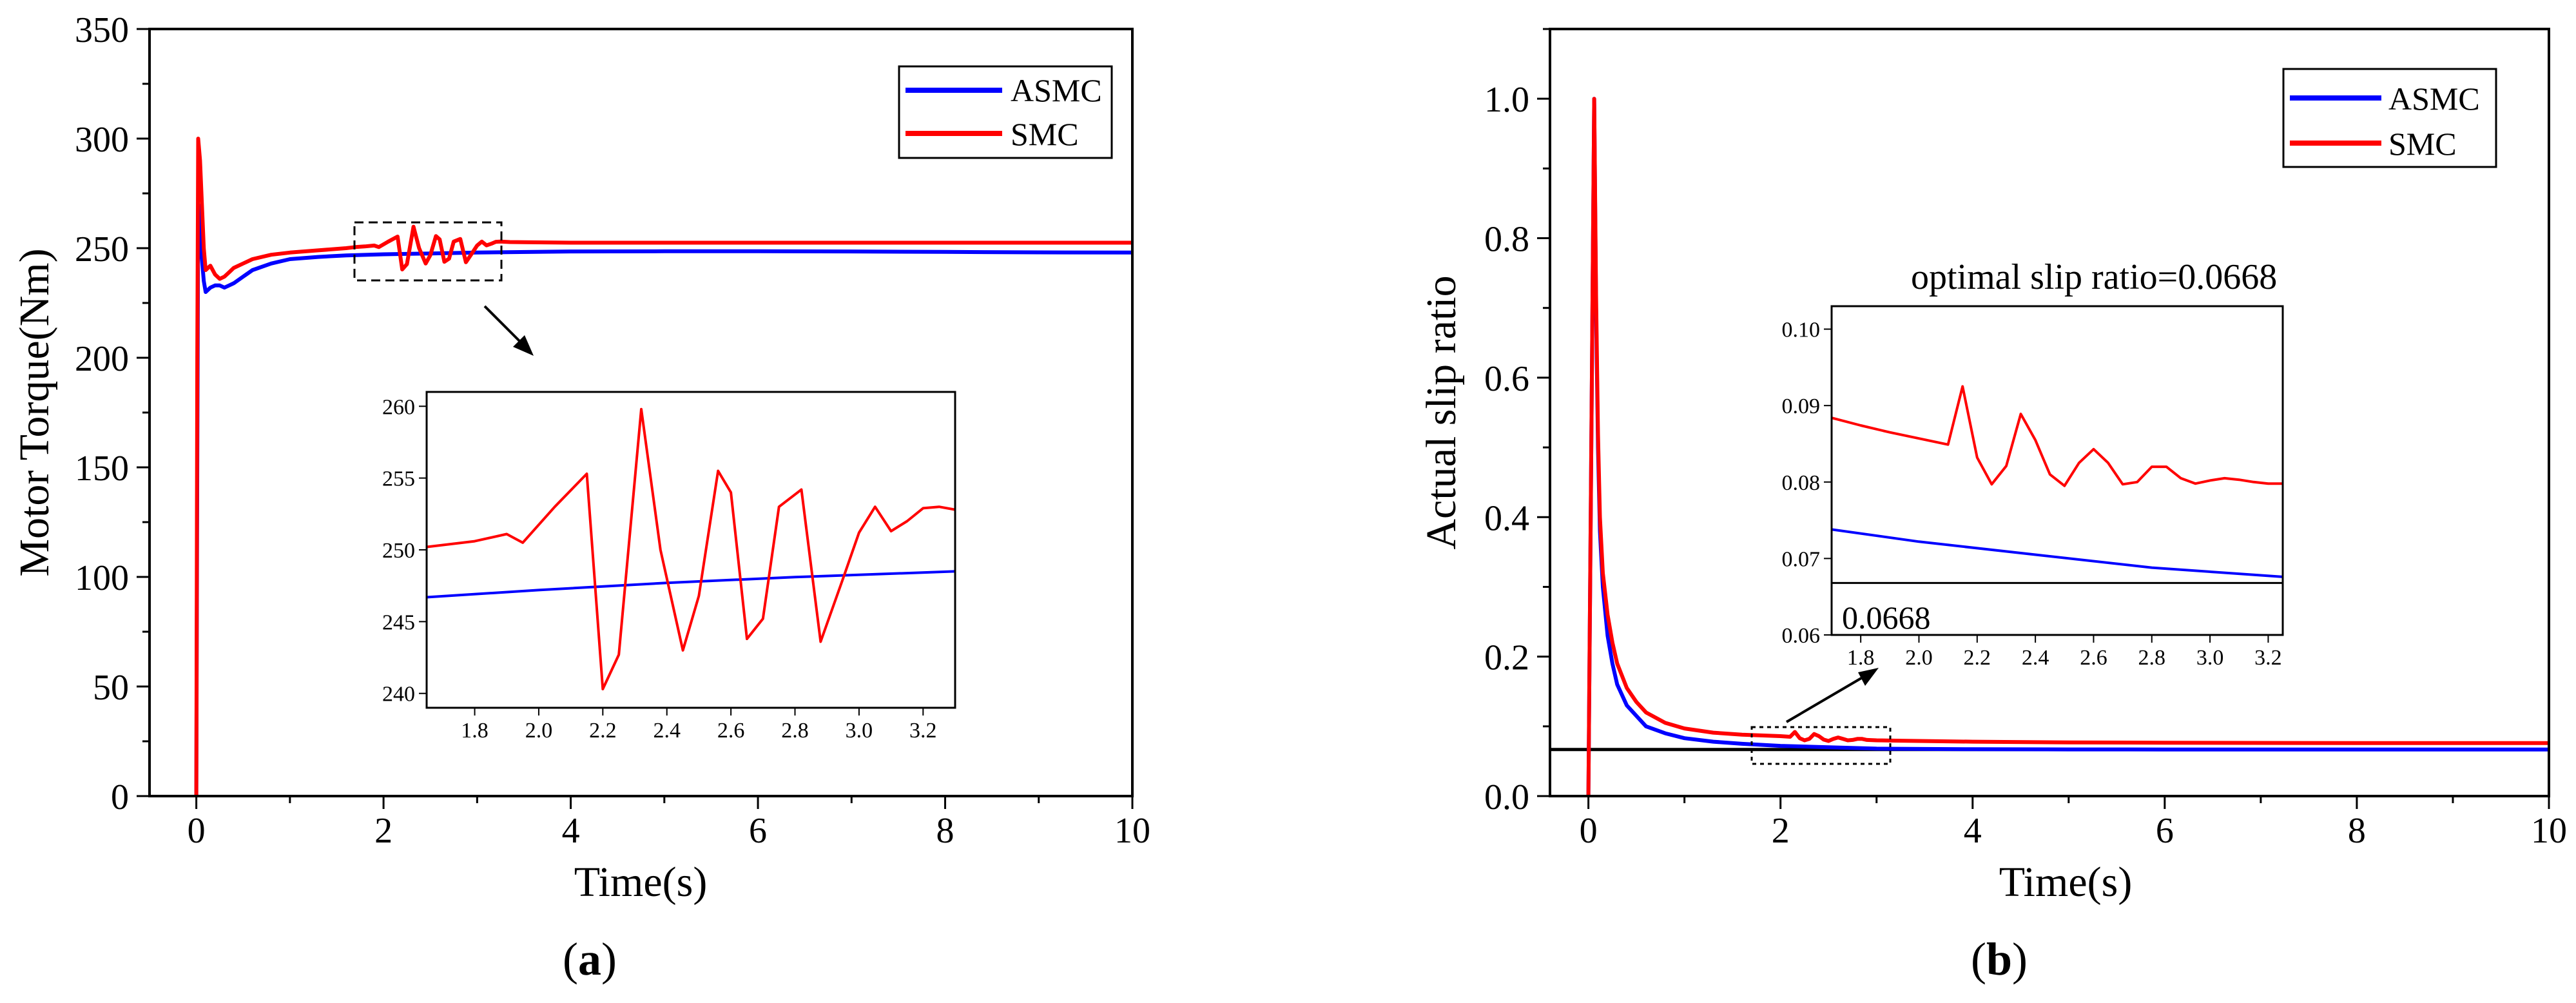 The width and height of the screenshot is (2576, 1003). What do you see at coordinates (1973, 831) in the screenshot?
I see `panel-b-x-tick-label: 4` at bounding box center [1973, 831].